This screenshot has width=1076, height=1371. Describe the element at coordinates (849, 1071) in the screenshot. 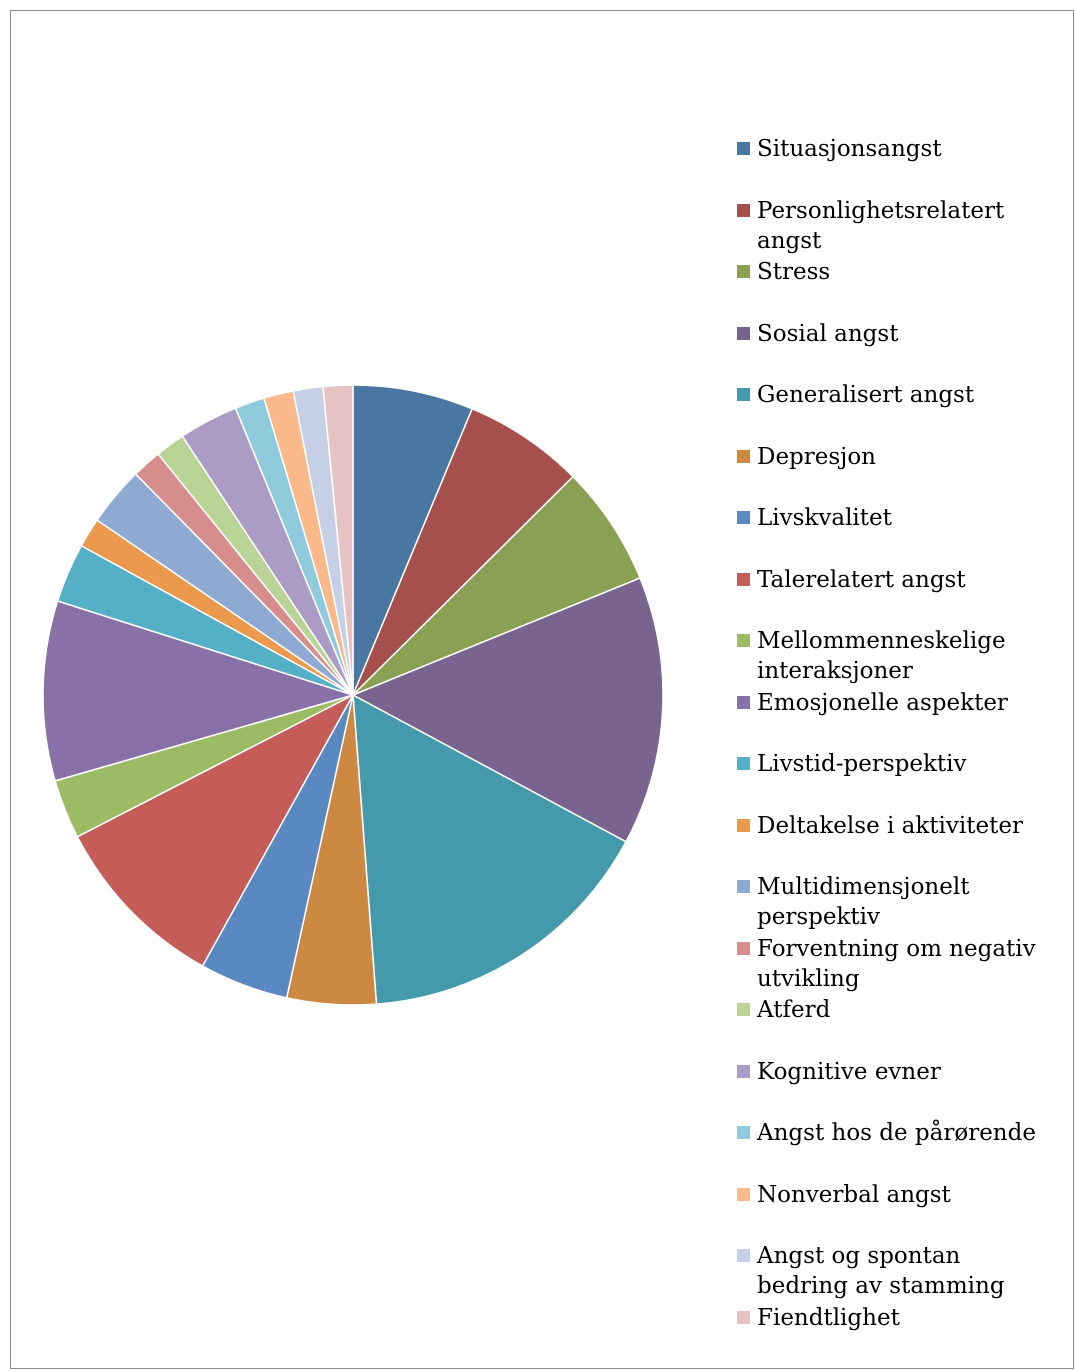

I see `legend-label: Kognitive evner` at that location.